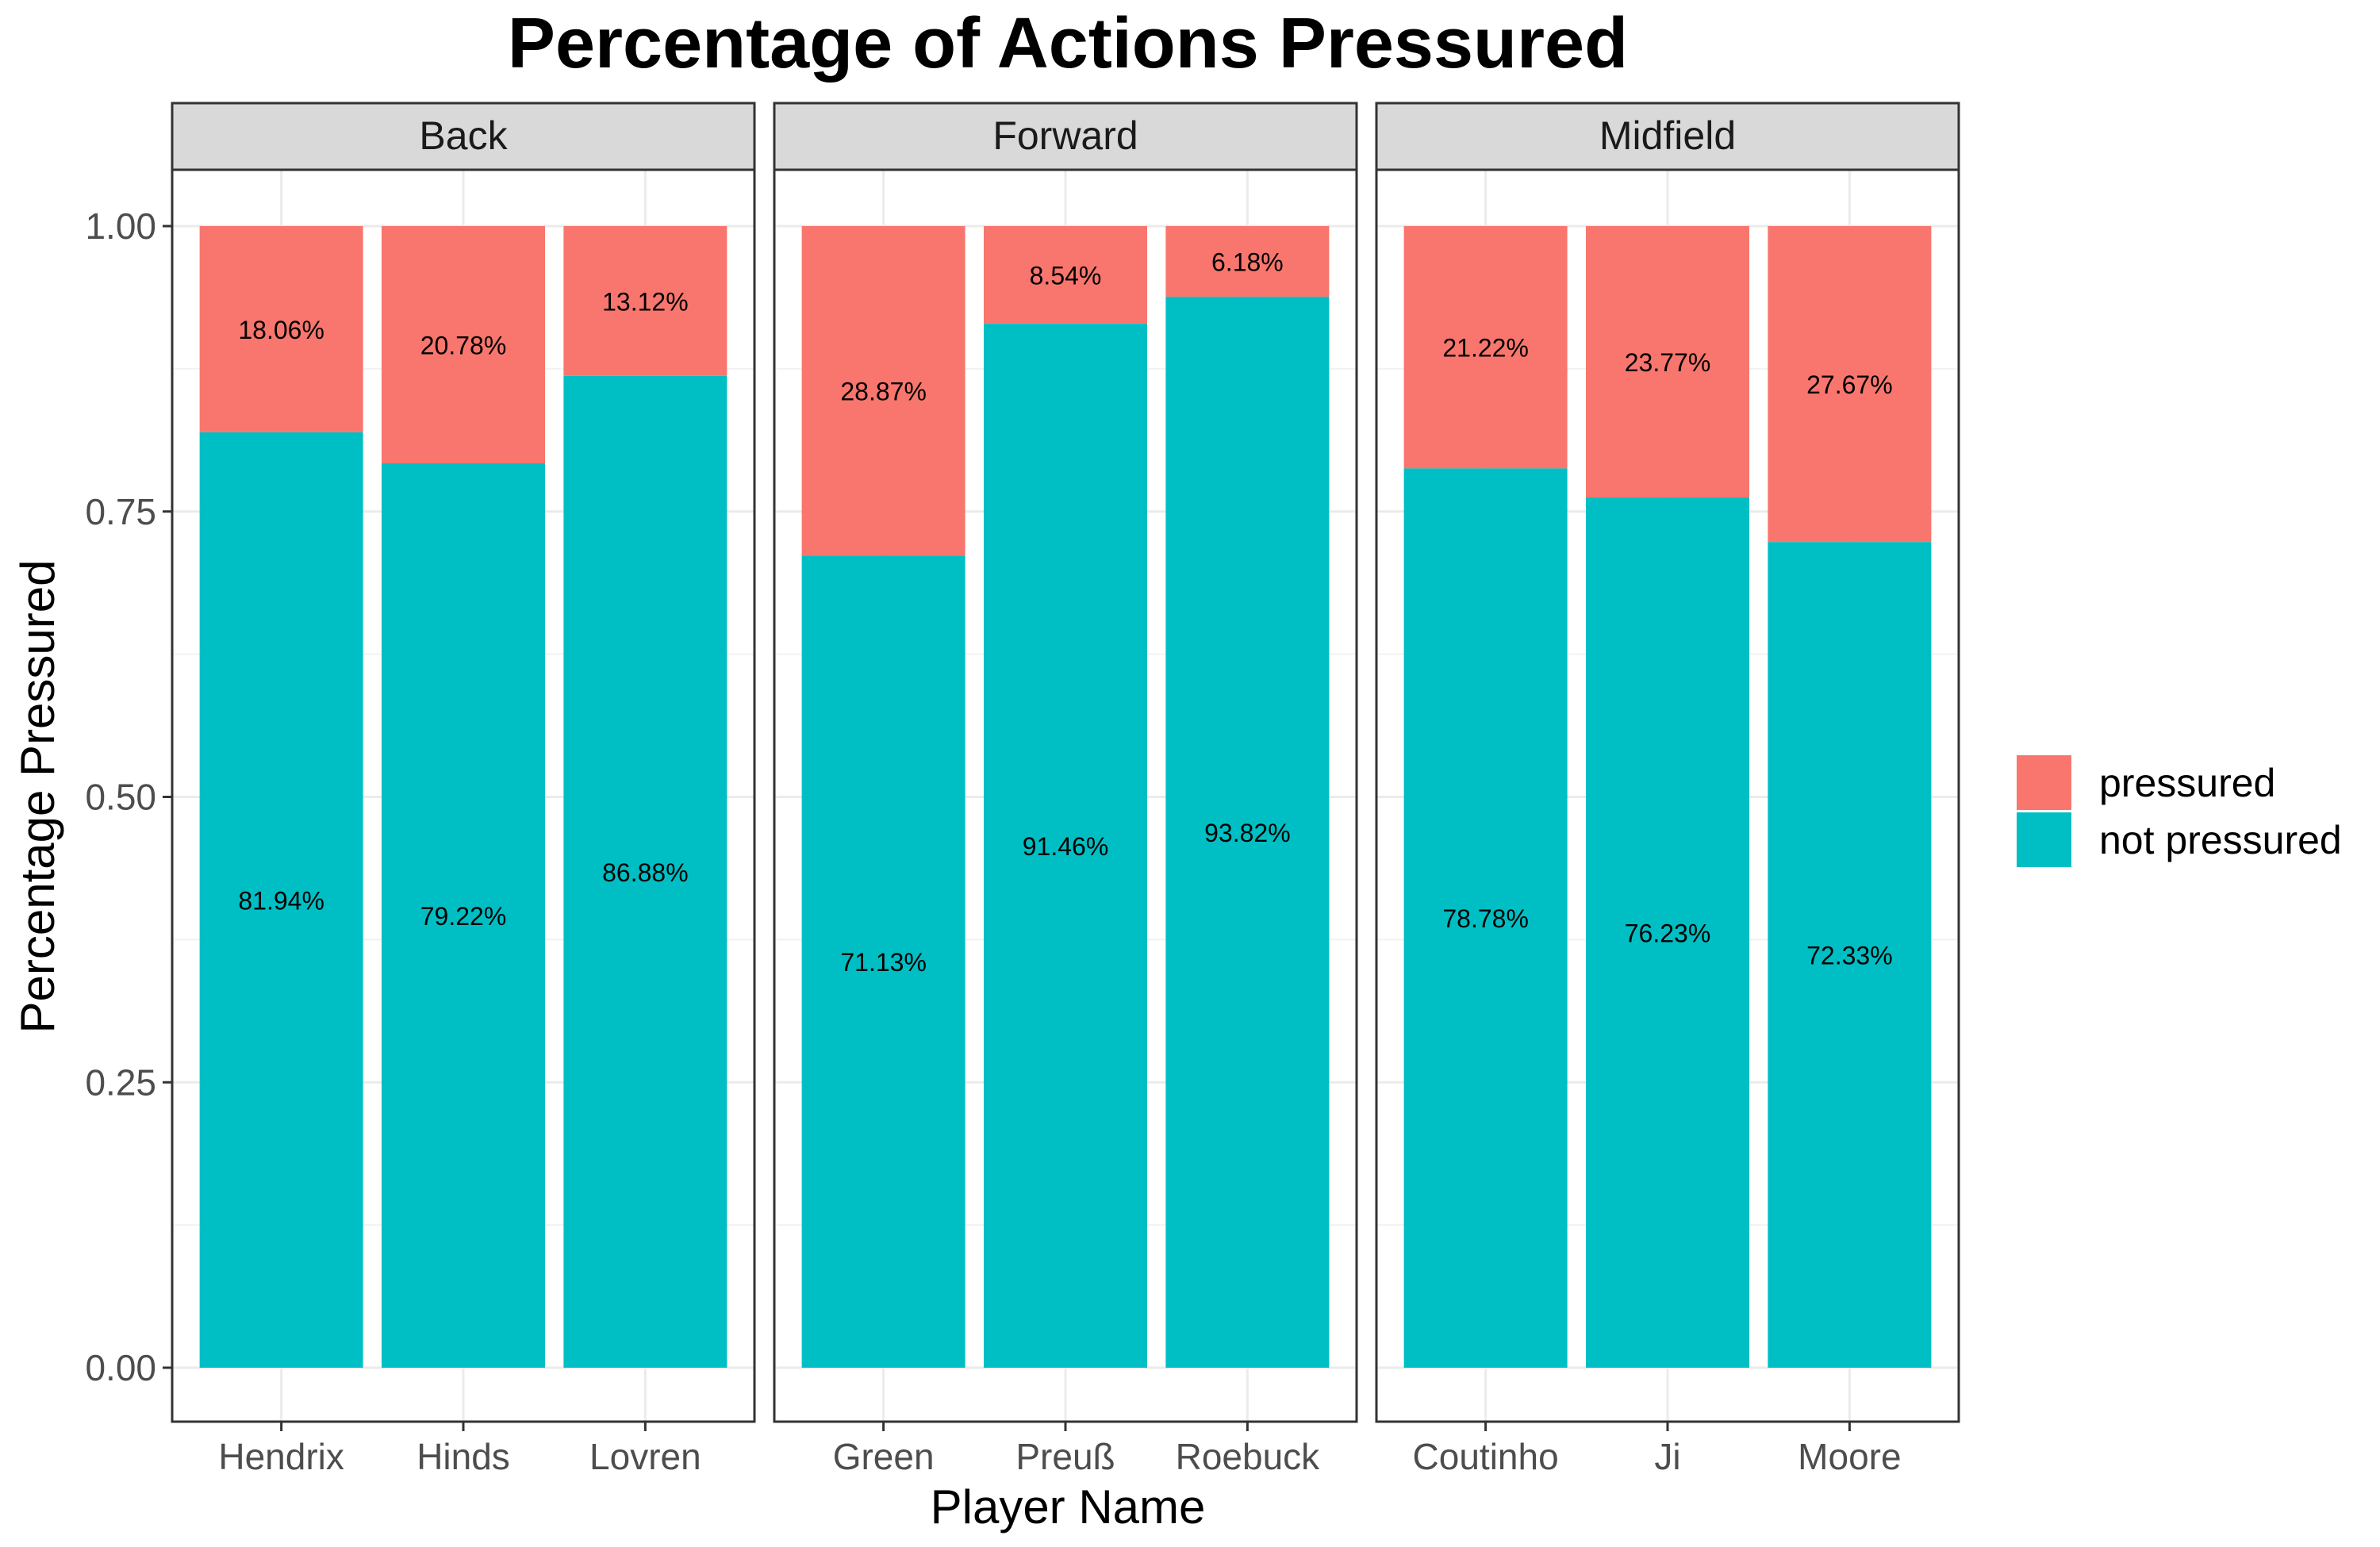 This screenshot has height=1547, width=2380. I want to click on x-tick-label: Green, so click(884, 1456).